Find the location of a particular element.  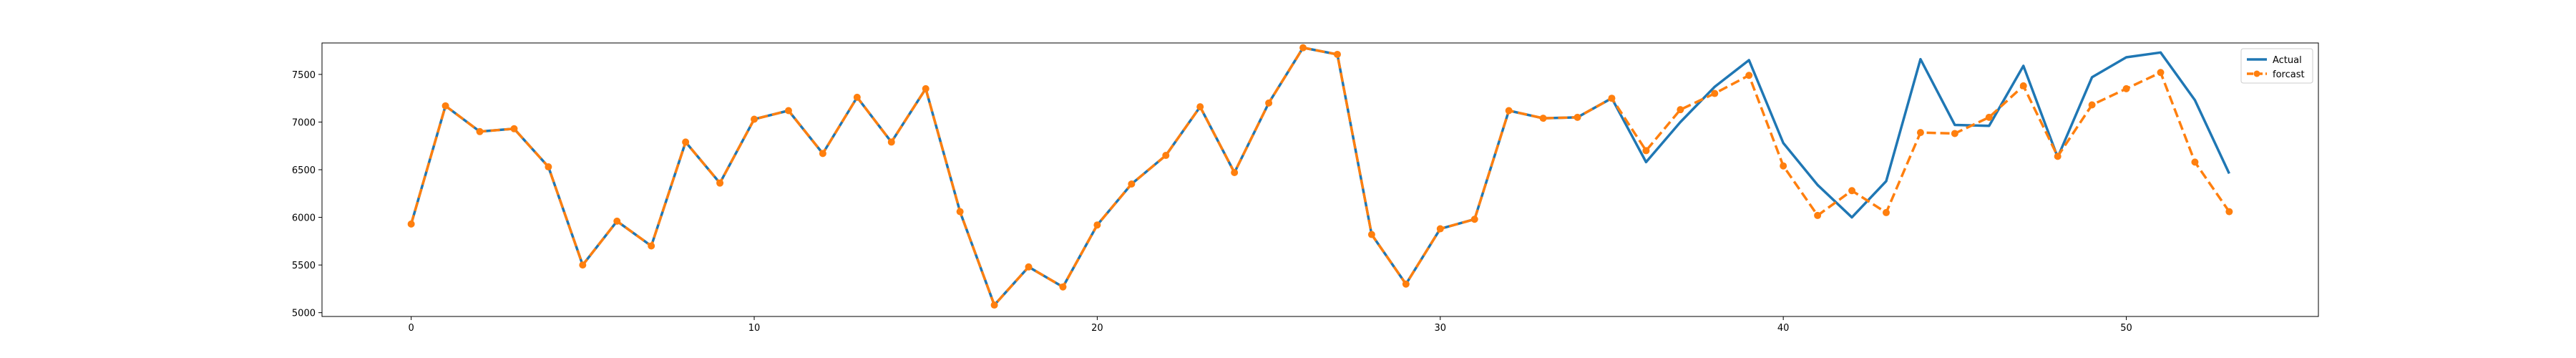

x-tick-label: 10 is located at coordinates (754, 328).